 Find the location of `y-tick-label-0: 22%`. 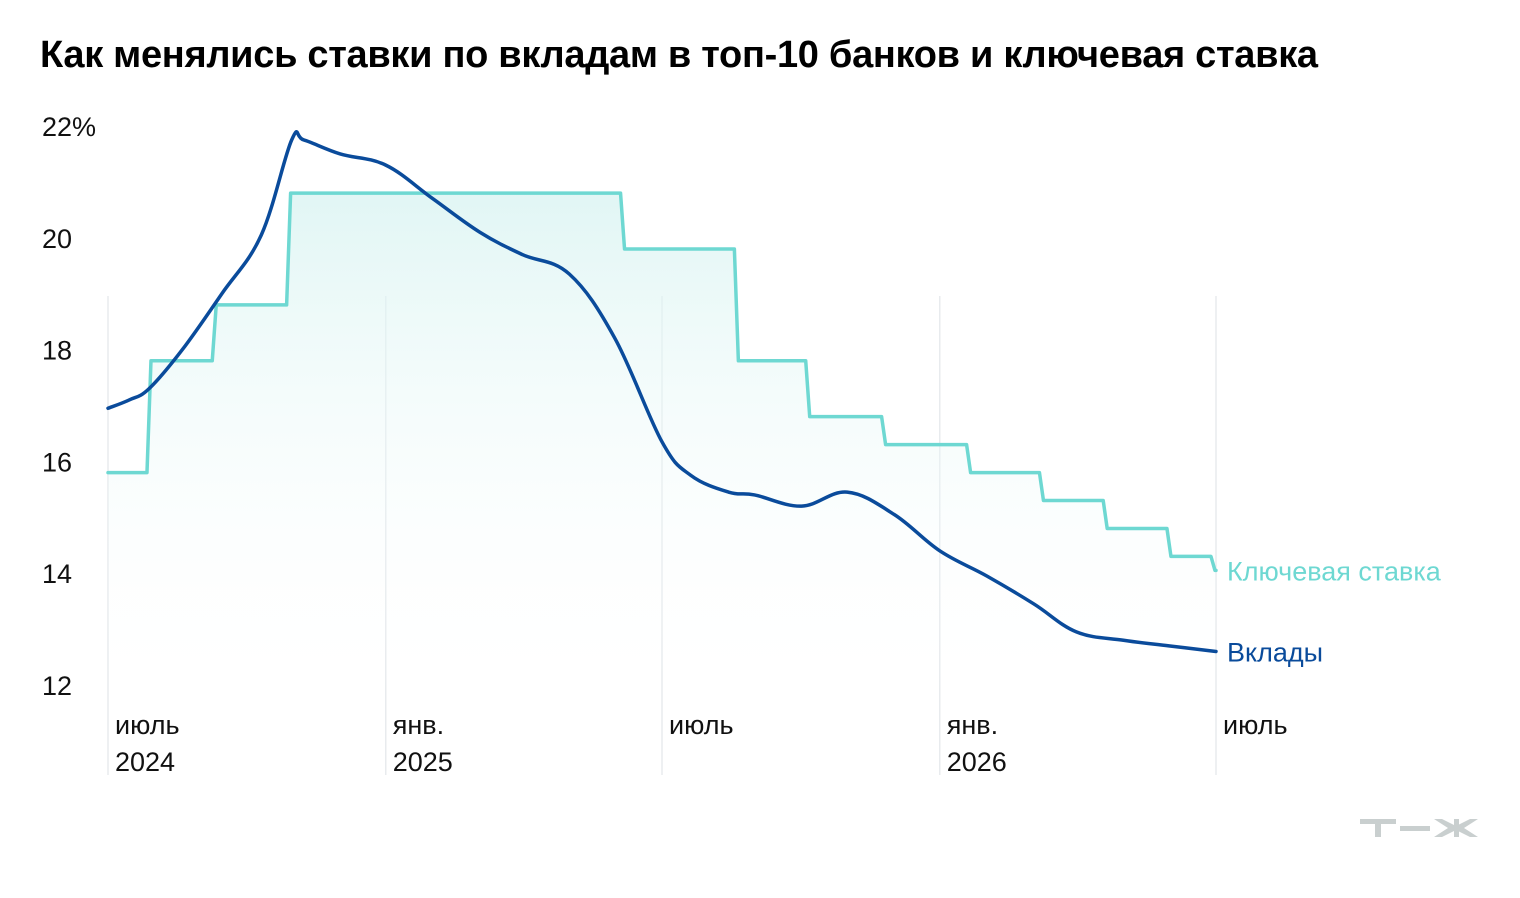

y-tick-label-0: 22% is located at coordinates (69, 127).